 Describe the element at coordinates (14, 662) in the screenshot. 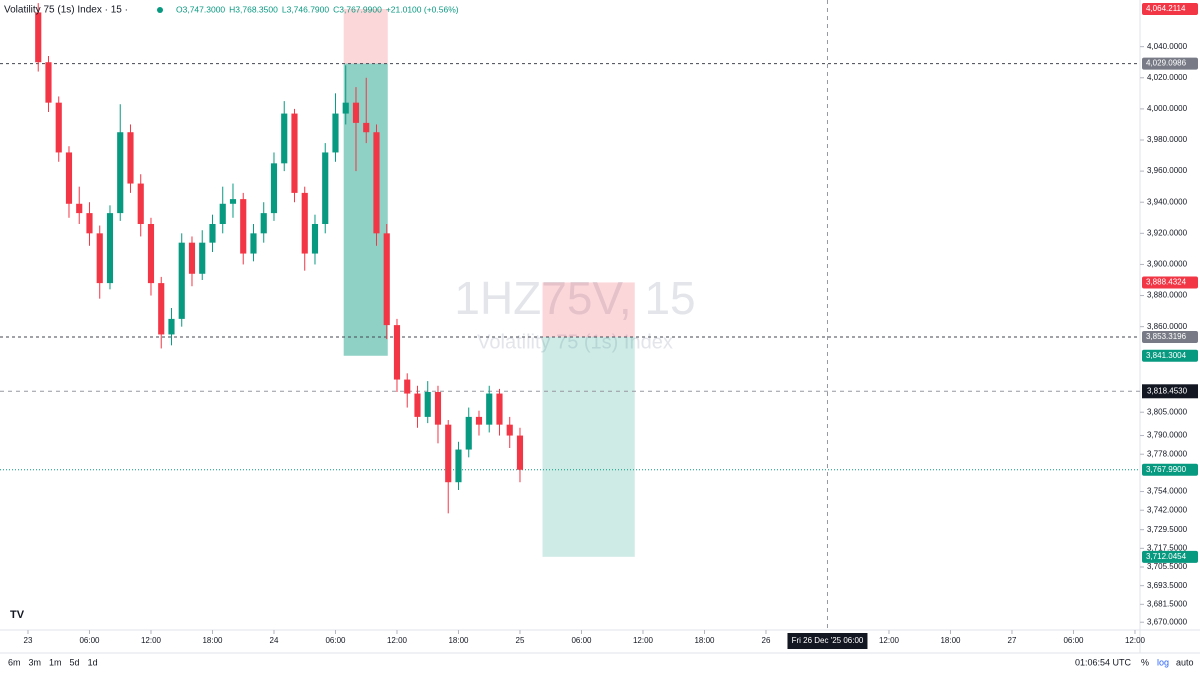

I see `interval-button: 6m` at that location.